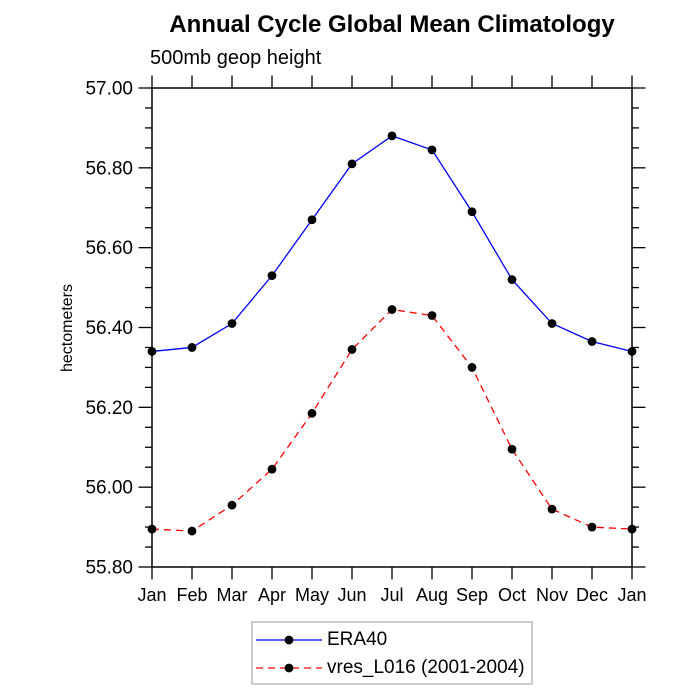  Describe the element at coordinates (391, 595) in the screenshot. I see `x-tick-label: Jul` at that location.